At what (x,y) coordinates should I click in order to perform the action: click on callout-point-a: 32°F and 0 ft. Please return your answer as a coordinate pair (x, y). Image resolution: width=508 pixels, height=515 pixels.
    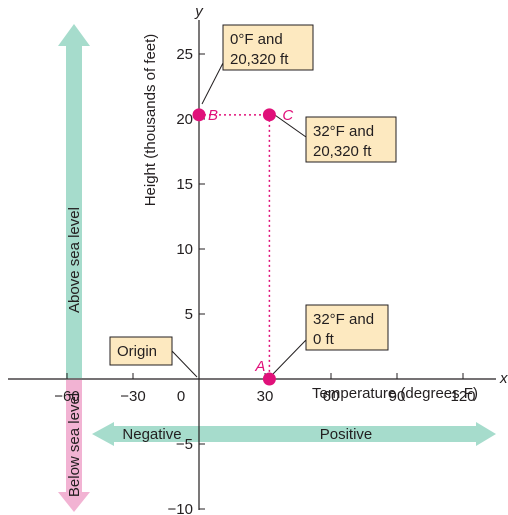
    Looking at the image, I should click on (347, 327).